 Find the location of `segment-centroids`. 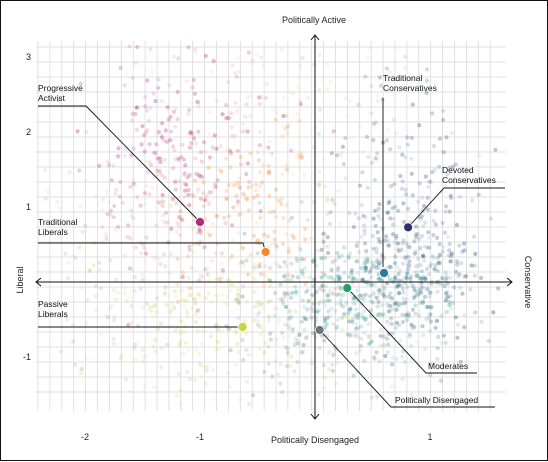

segment-centroids is located at coordinates (304, 276).